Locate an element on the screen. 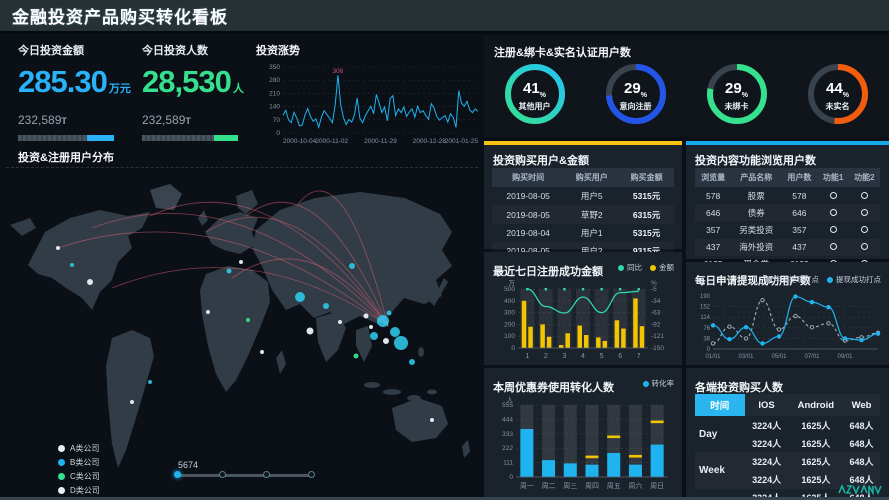  chart-legend: 申请提现打点 提现成功打点 is located at coordinates (823, 279).